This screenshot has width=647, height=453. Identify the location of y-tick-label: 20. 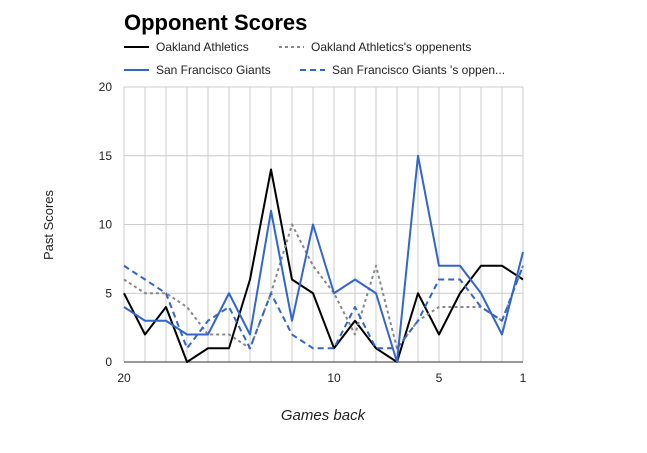
(106, 87).